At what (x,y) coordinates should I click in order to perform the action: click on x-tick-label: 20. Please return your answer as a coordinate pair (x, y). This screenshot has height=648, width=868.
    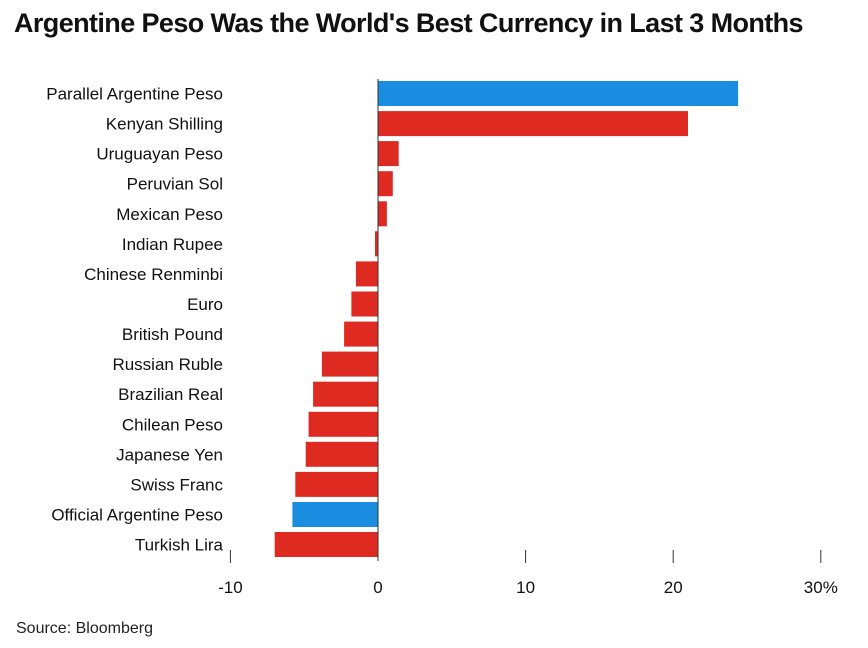
    Looking at the image, I should click on (673, 587).